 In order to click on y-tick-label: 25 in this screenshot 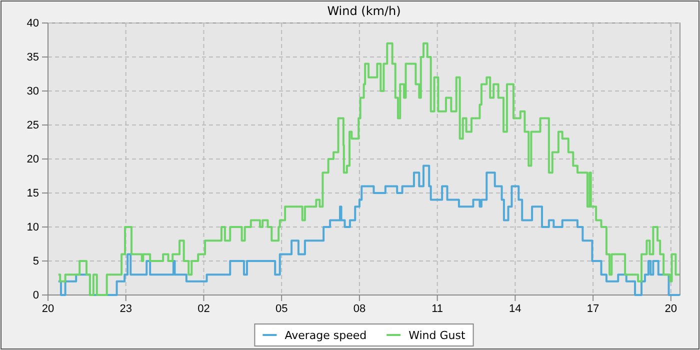, I will do `click(32, 126)`.